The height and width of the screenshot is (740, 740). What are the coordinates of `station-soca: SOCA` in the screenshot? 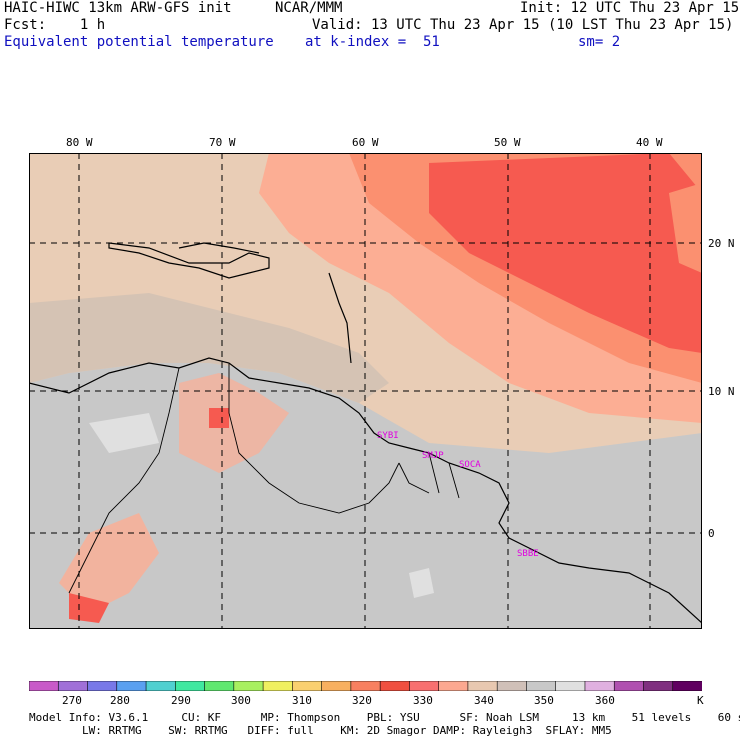 It's located at (470, 465).